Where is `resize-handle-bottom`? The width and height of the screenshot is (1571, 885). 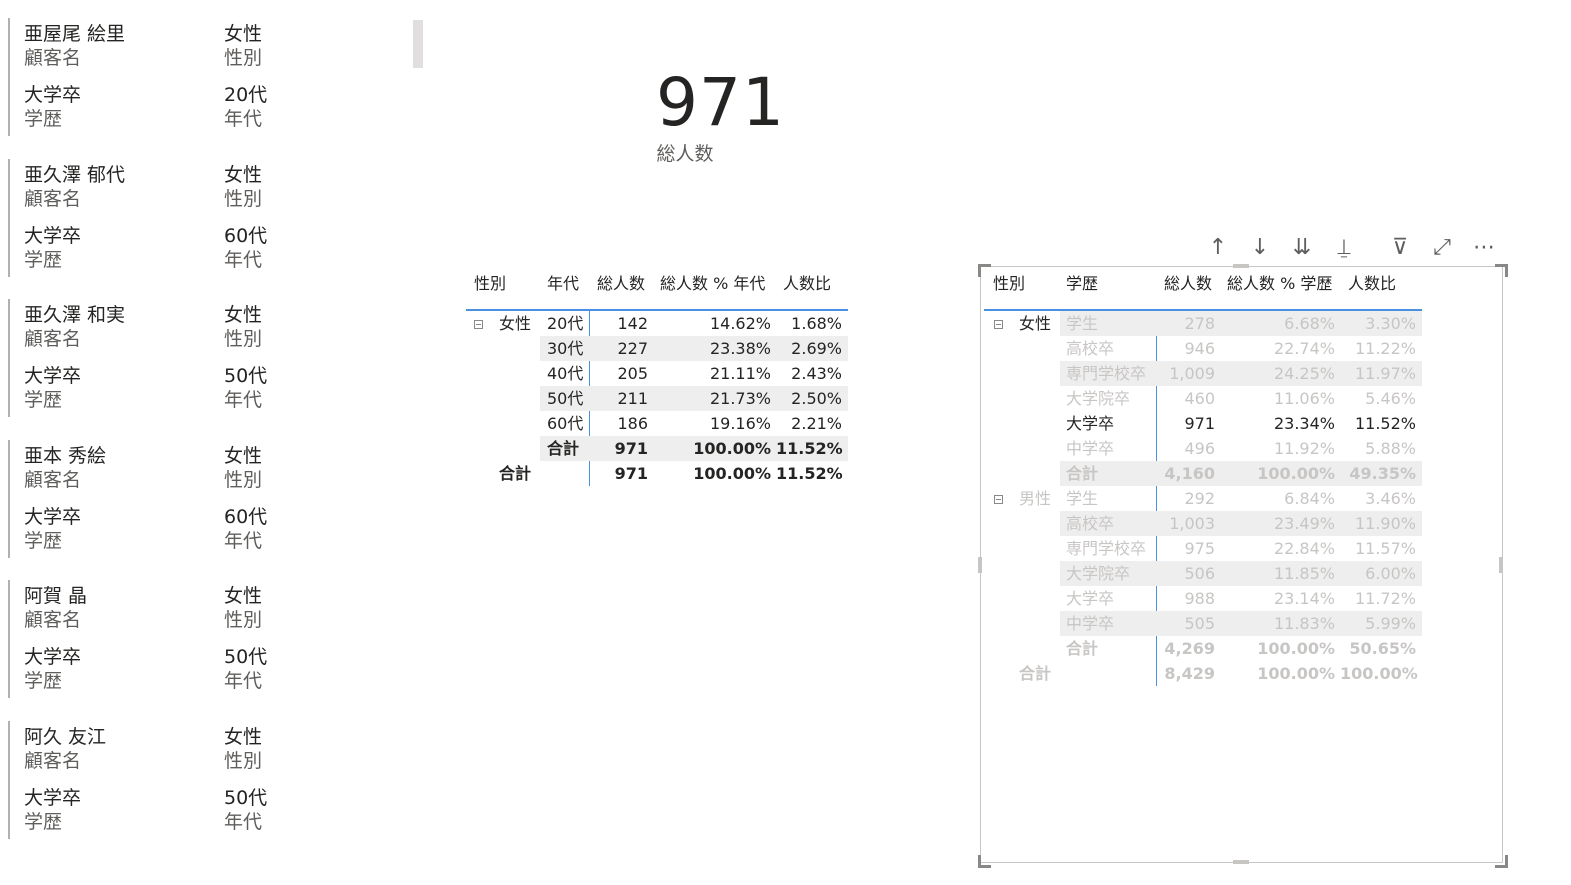 resize-handle-bottom is located at coordinates (1241, 862).